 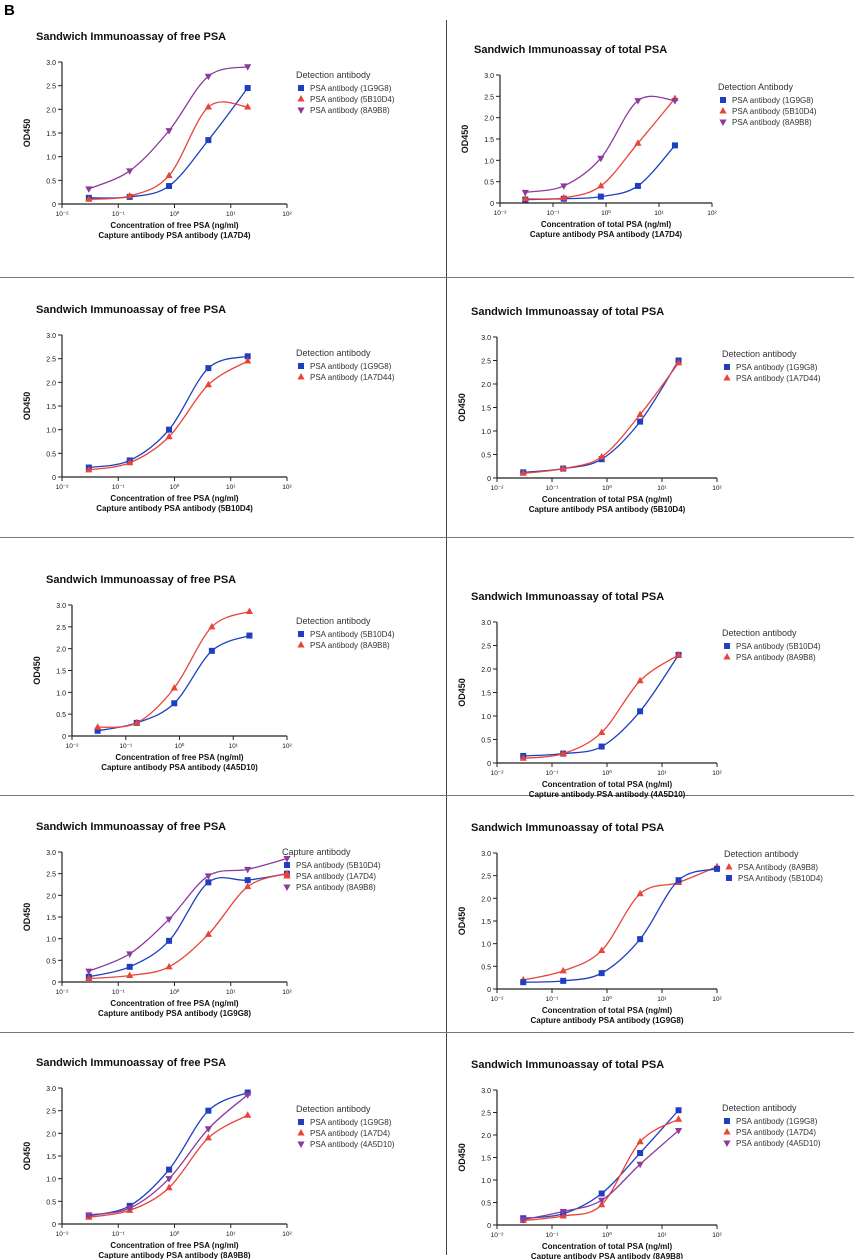 What do you see at coordinates (51, 940) in the screenshot?
I see `y-tick-label: 1.0` at bounding box center [51, 940].